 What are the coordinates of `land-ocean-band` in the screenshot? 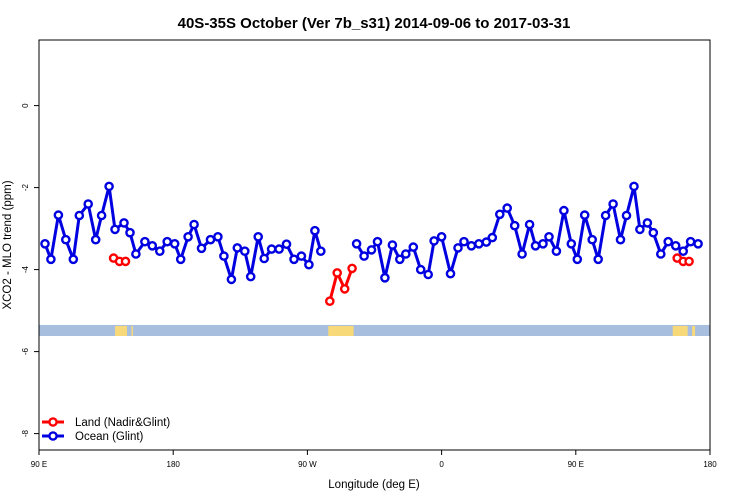 It's located at (374, 330).